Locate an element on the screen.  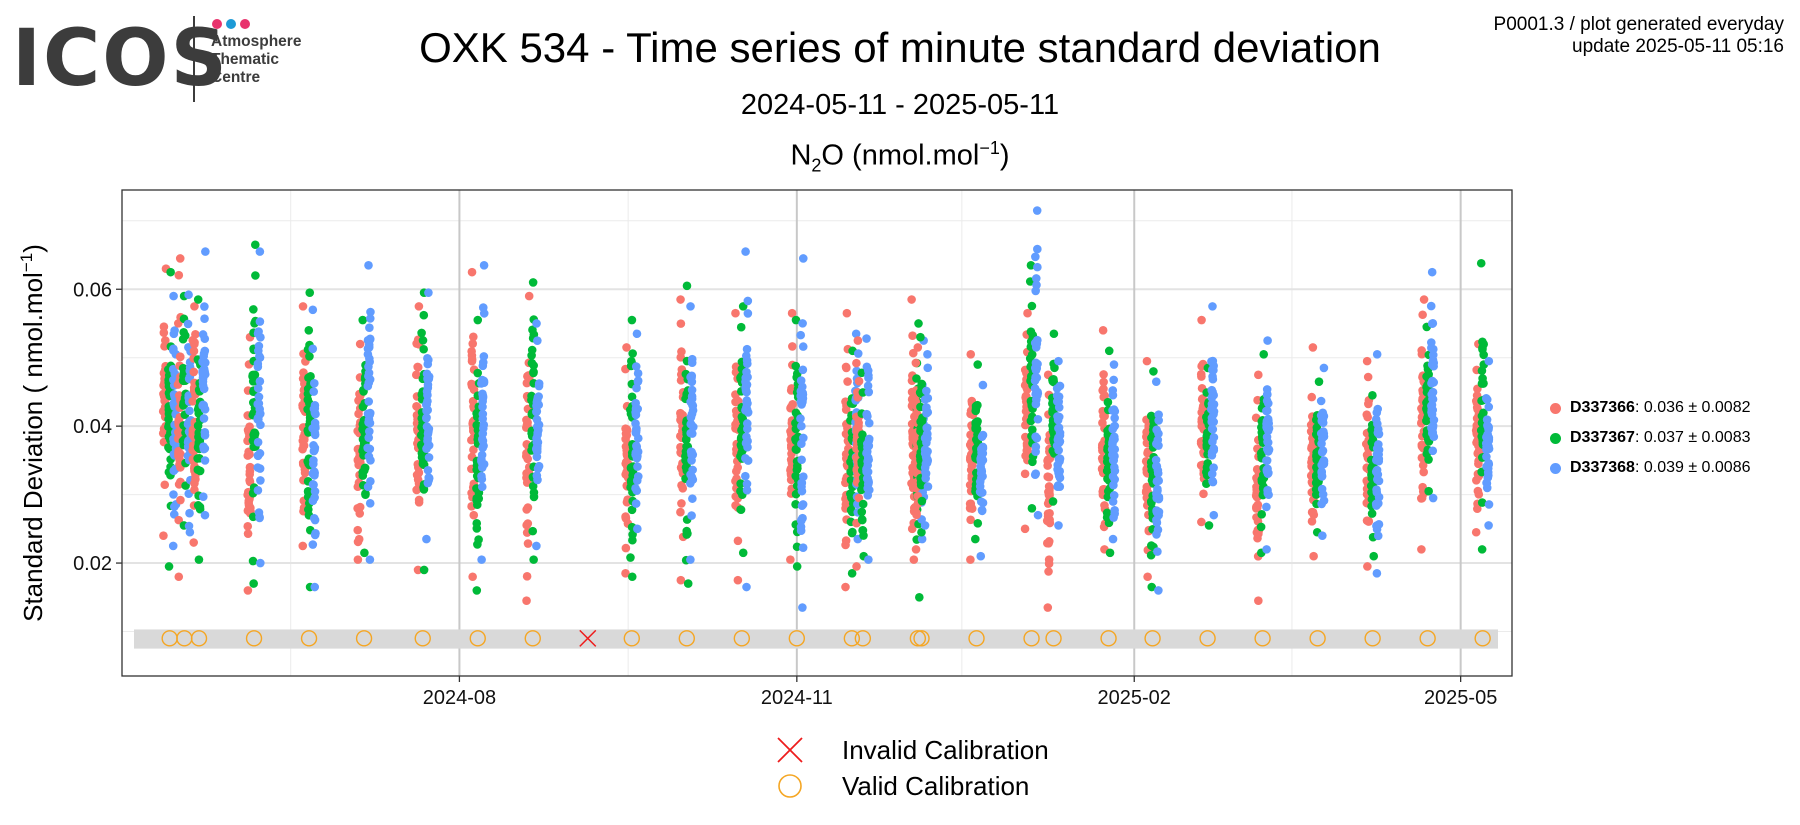
legend-series-name: D337367 is located at coordinates (1602, 437).